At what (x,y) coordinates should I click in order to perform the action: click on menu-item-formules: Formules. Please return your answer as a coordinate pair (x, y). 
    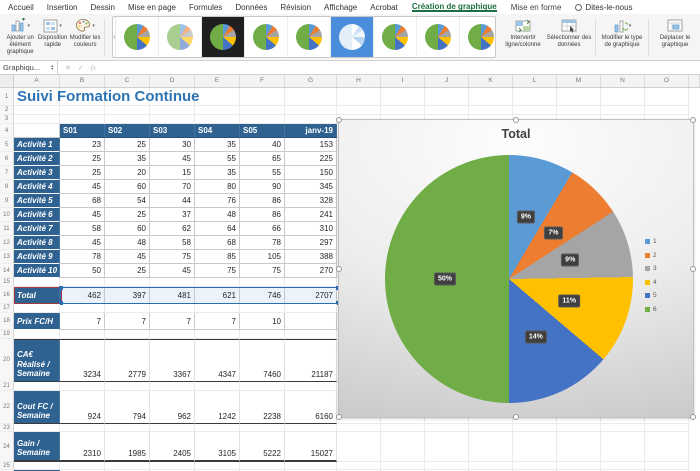
    Looking at the image, I should click on (205, 7).